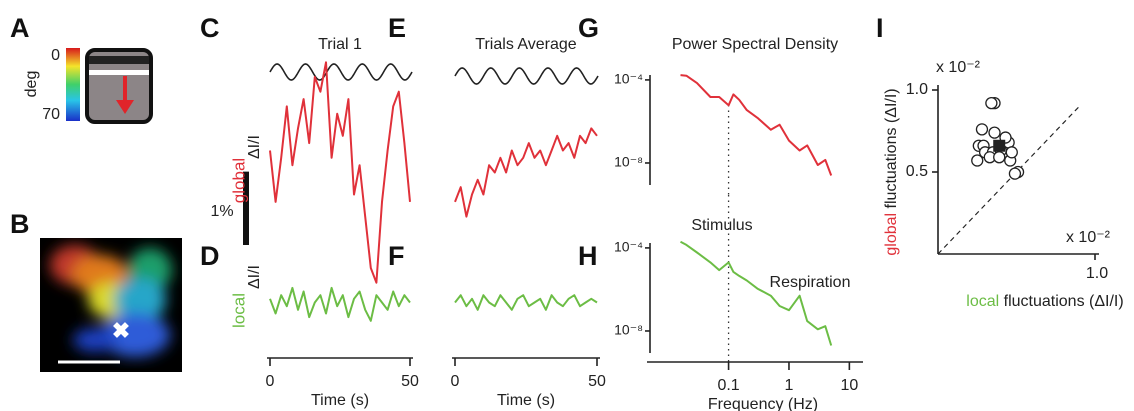 Image resolution: width=1134 pixels, height=411 pixels. What do you see at coordinates (528, 351) in the screenshot?
I see `chart: 0 50 Time (s)` at bounding box center [528, 351].